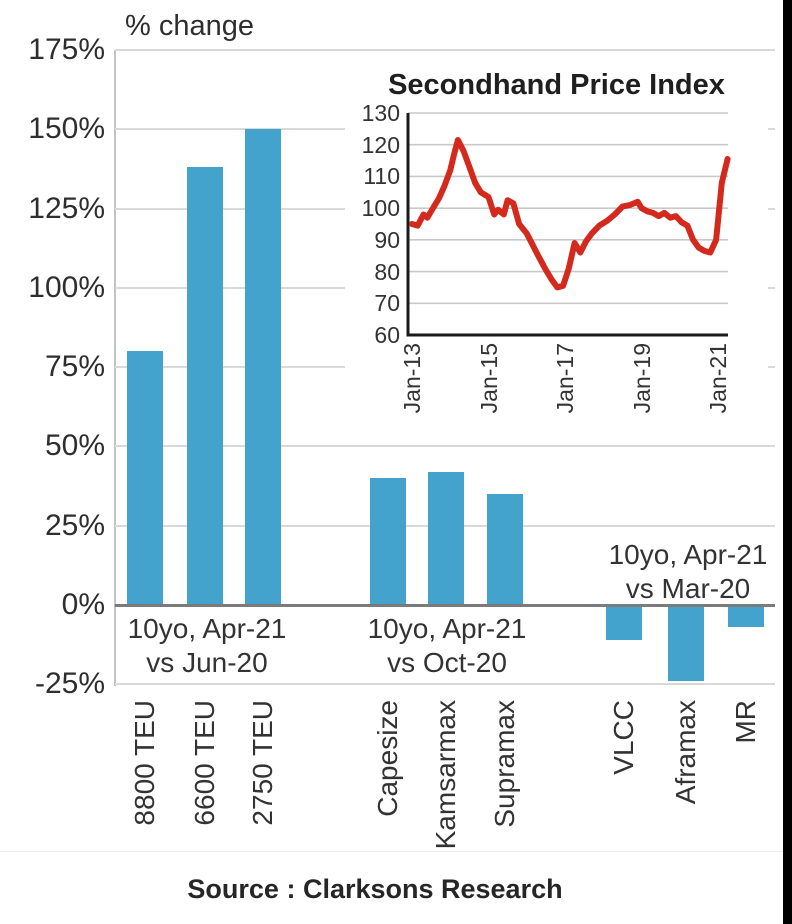 This screenshot has height=924, width=792. Describe the element at coordinates (387, 758) in the screenshot. I see `x-category-label: Capesize` at that location.